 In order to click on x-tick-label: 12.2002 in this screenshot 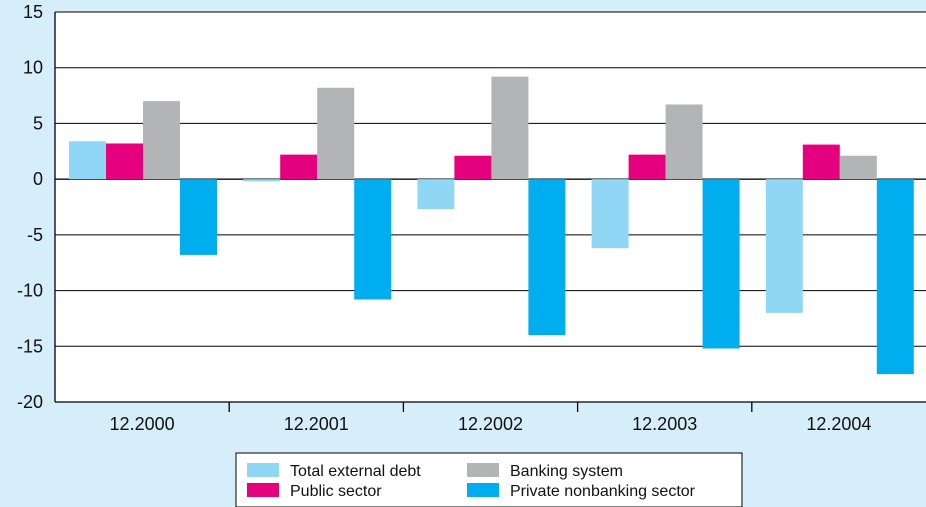, I will do `click(490, 424)`.